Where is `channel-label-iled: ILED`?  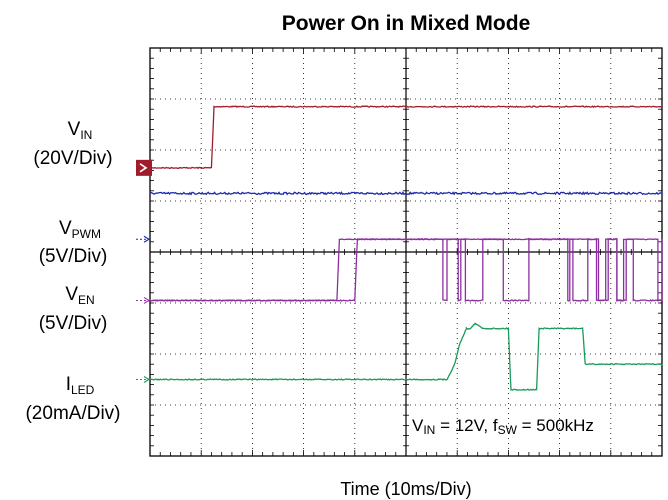 channel-label-iled: ILED is located at coordinates (80, 385).